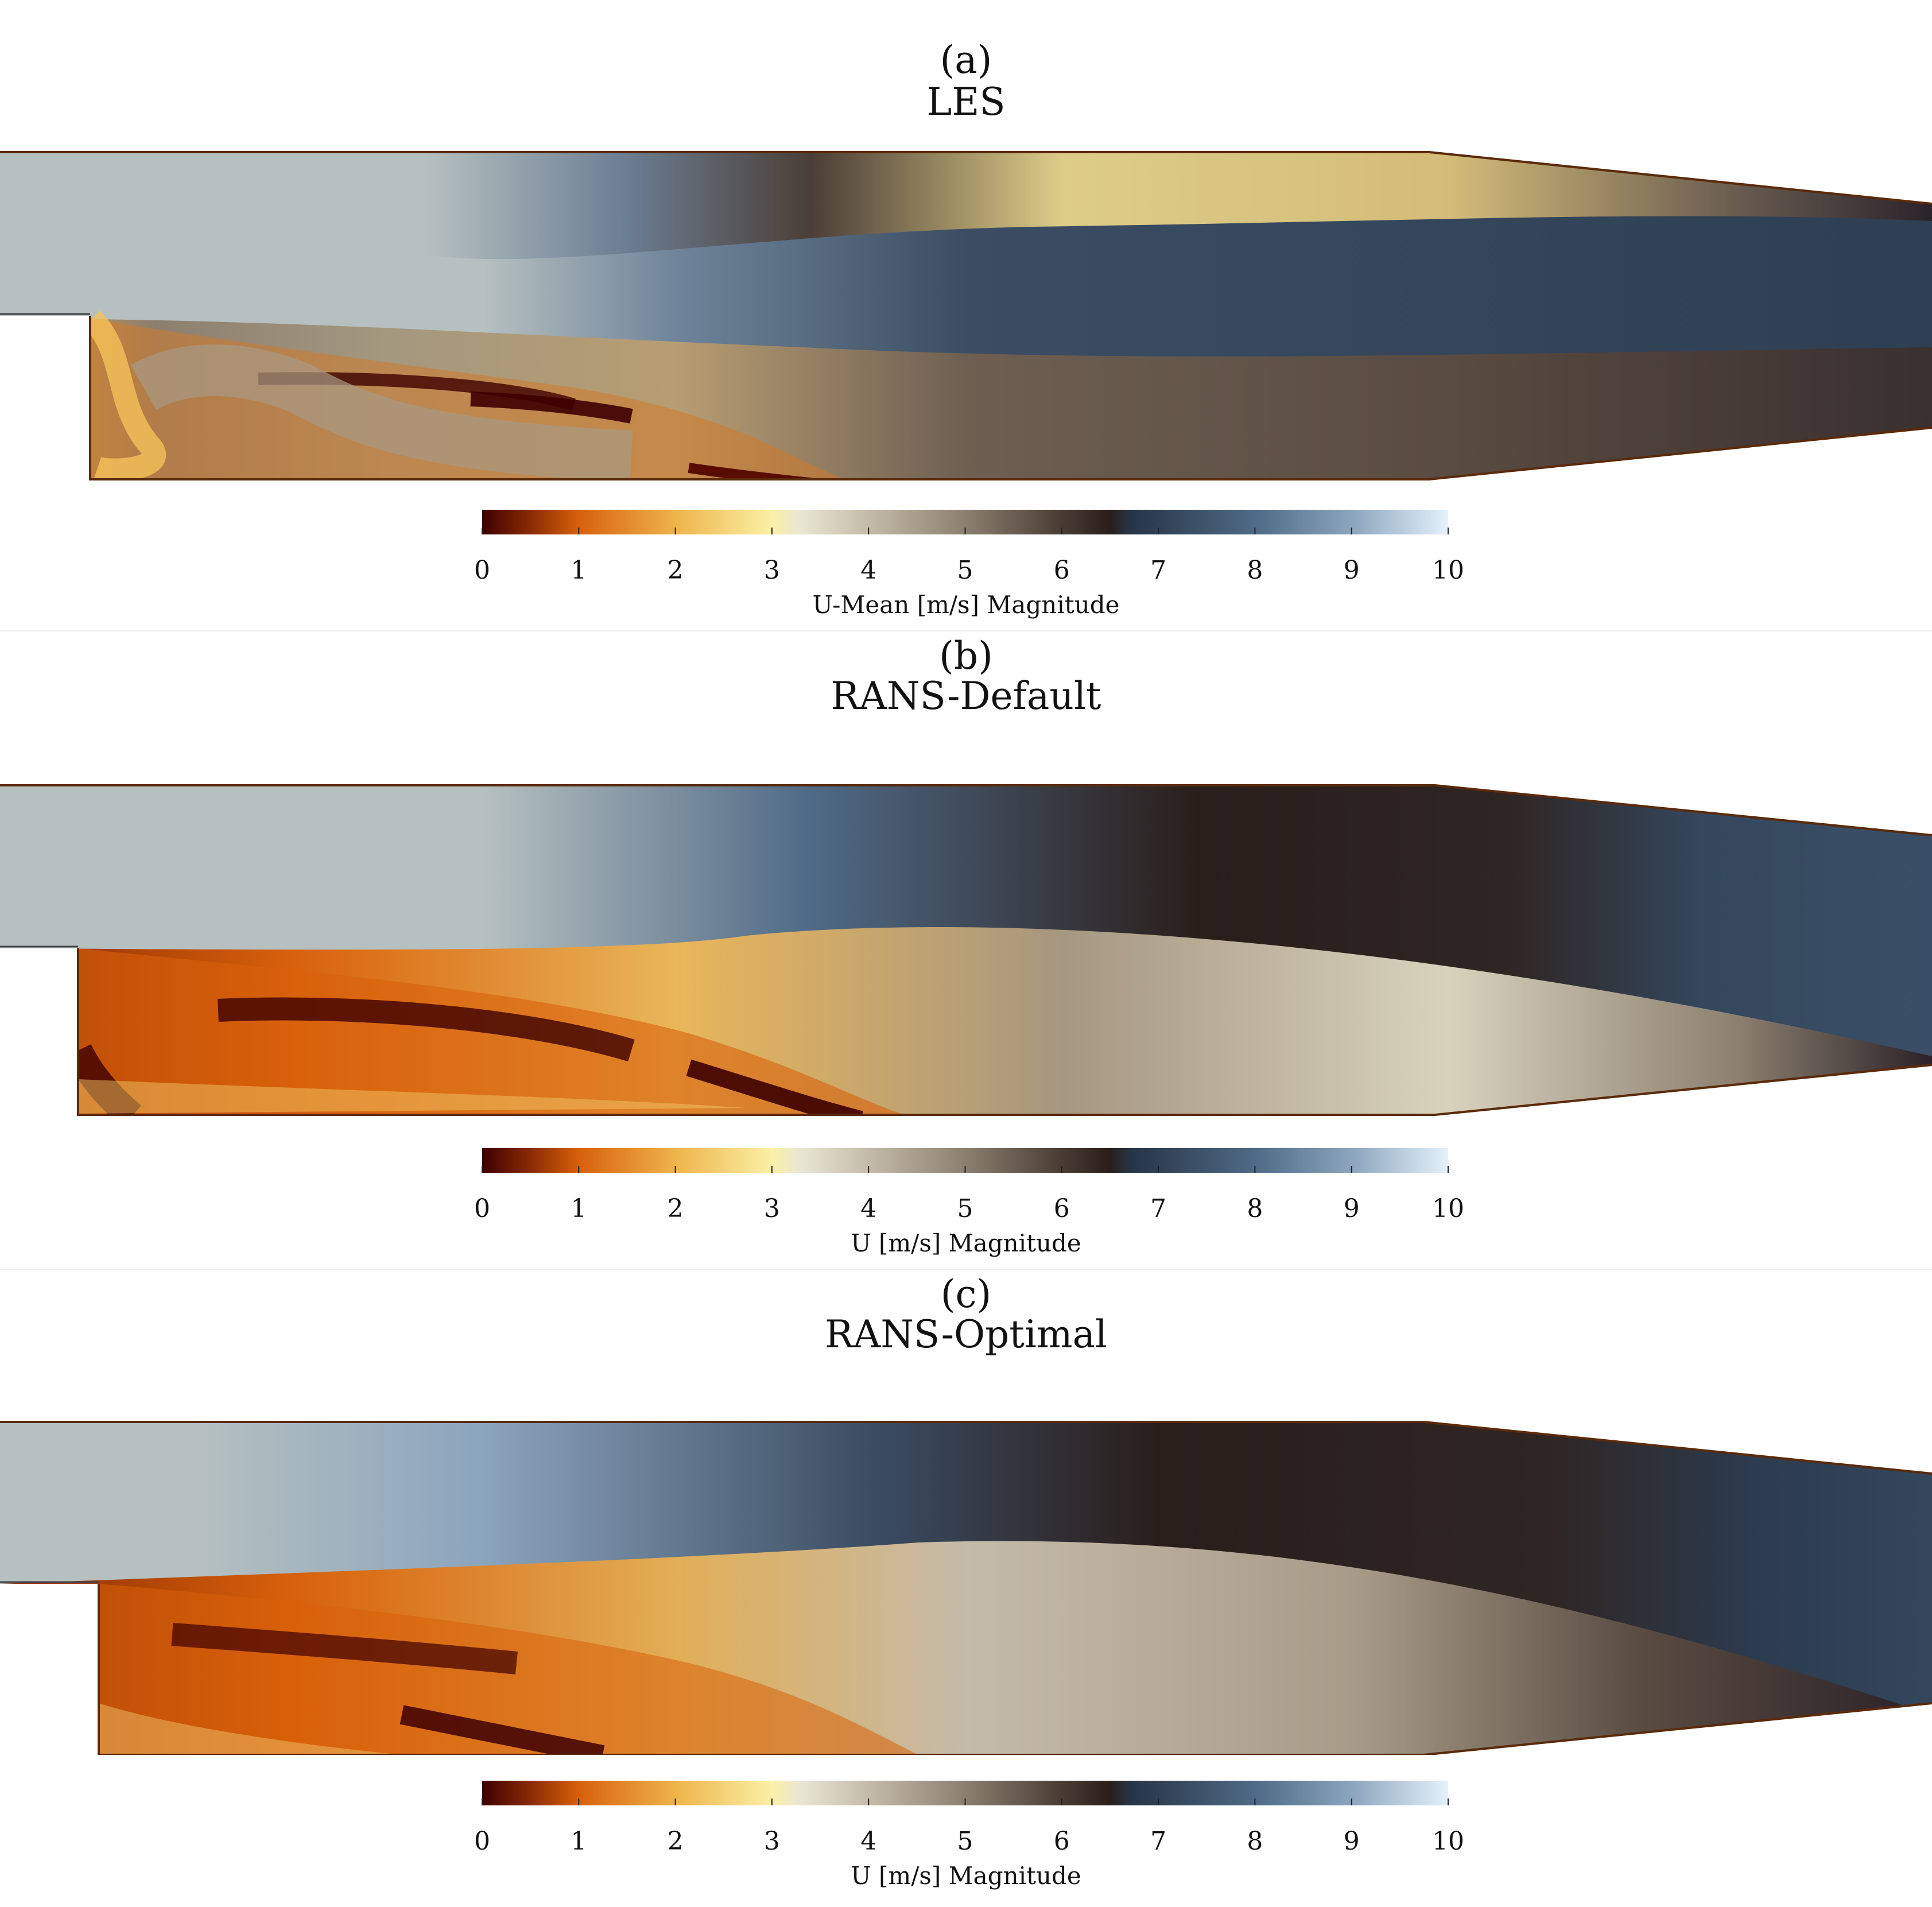  I want to click on colorbar-c: 0 1 2 3 4 5 6 7 8 9 10 U [m/s] Magnitude, so click(969, 1835).